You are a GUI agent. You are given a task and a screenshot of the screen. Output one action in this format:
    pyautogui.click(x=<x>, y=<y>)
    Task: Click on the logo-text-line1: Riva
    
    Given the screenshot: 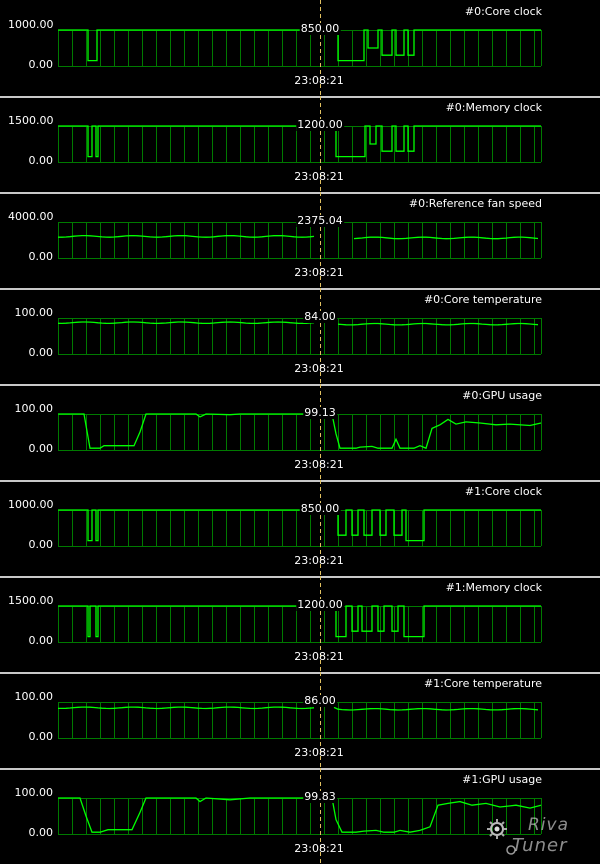 What is the action you would take?
    pyautogui.click(x=549, y=825)
    